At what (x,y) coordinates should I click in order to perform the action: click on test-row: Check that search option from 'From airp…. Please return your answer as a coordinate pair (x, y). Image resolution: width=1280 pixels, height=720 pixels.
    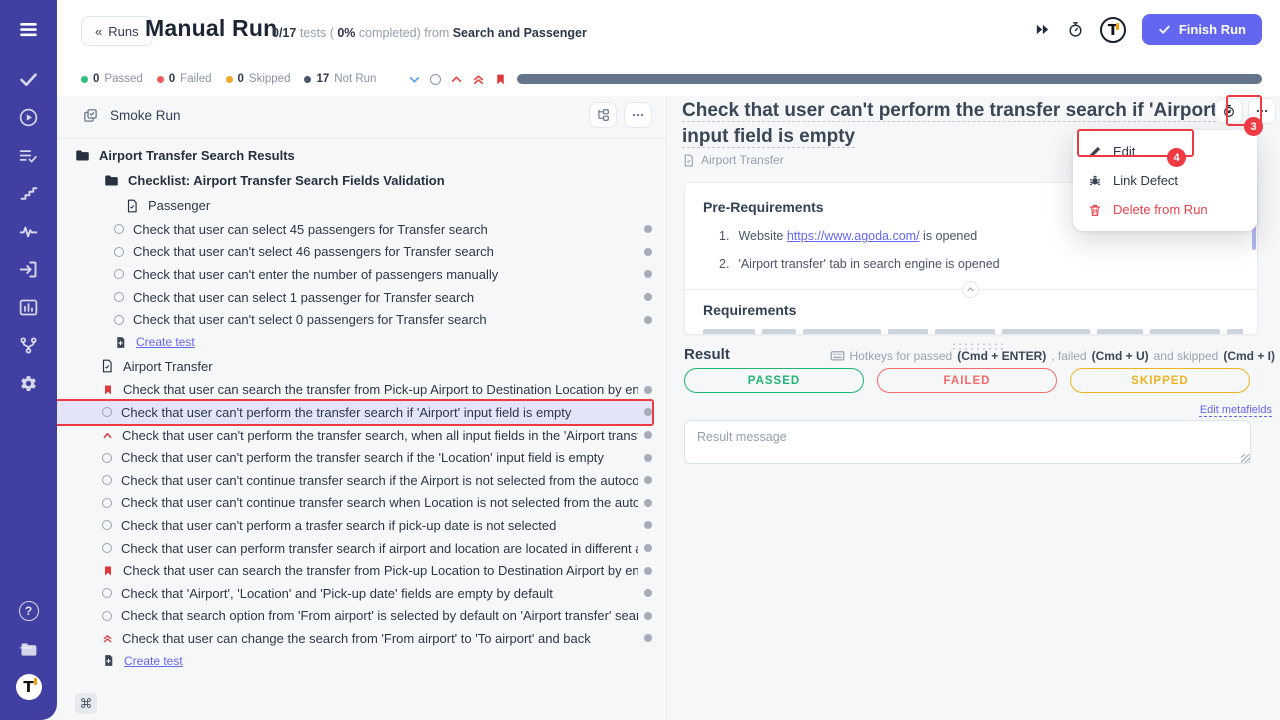
    Looking at the image, I should click on (361, 616).